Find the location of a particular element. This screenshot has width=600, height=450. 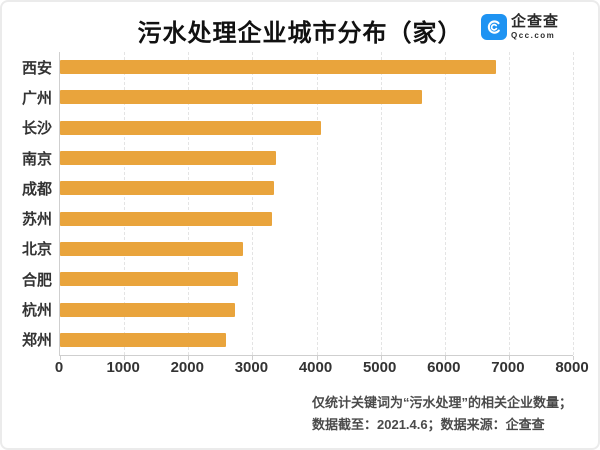

bar-广州 is located at coordinates (241, 97).